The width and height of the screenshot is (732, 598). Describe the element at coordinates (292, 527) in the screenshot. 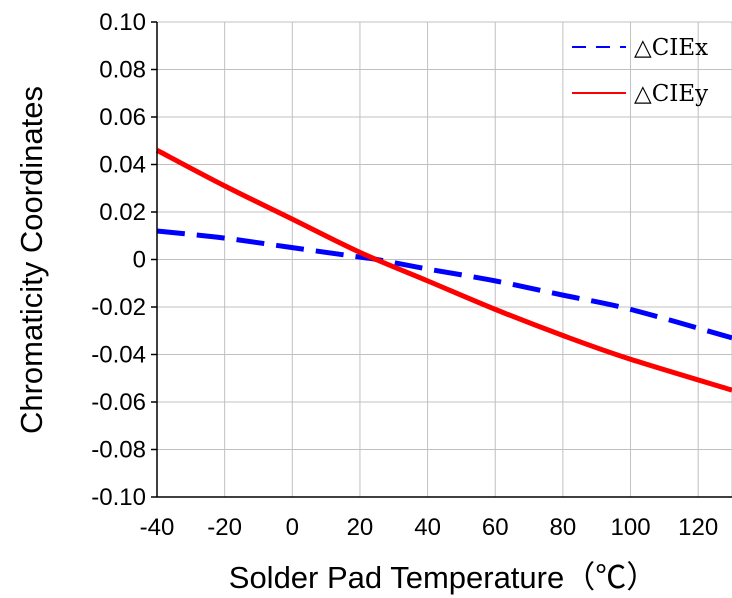

I see `x-tick-label: 0` at that location.